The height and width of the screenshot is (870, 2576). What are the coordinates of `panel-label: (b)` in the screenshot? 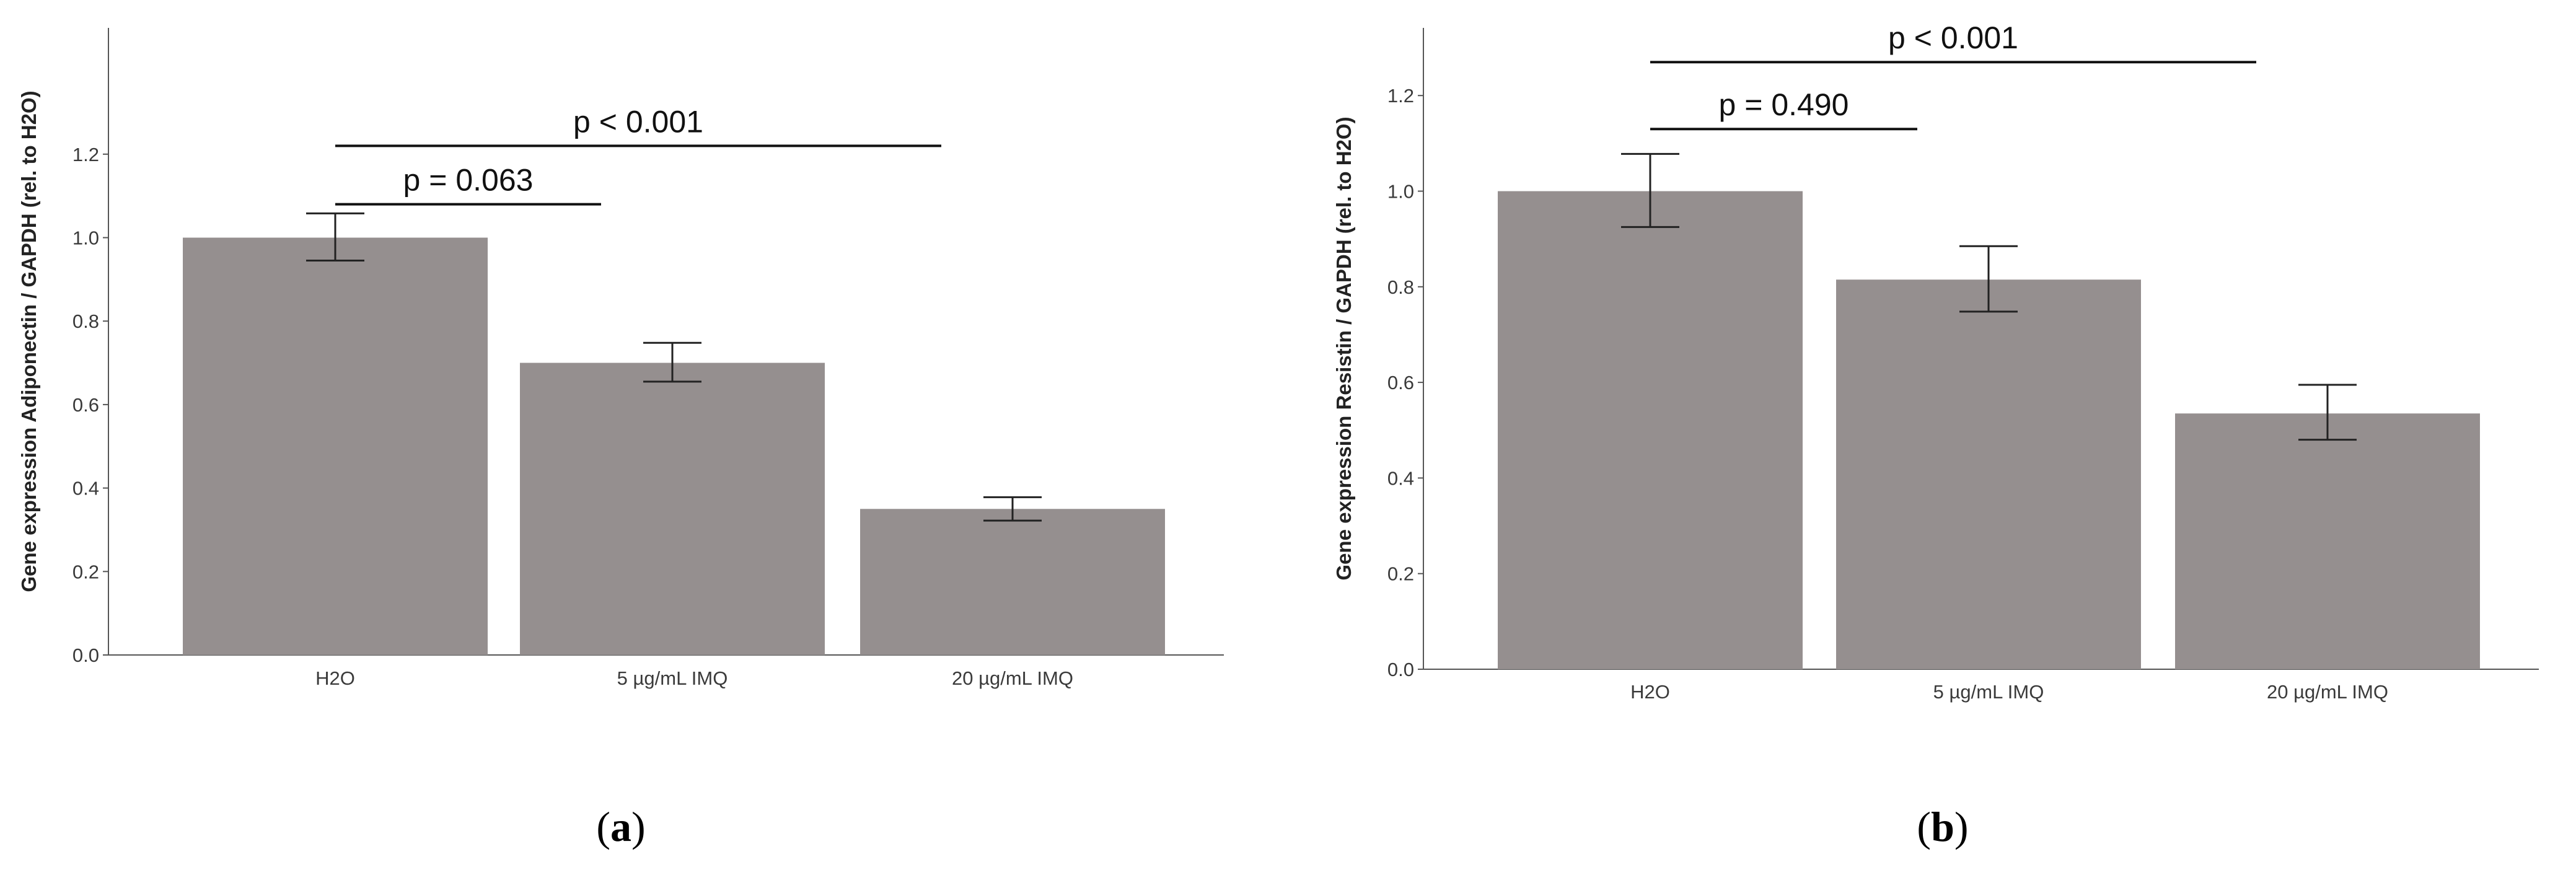 It's located at (1943, 826).